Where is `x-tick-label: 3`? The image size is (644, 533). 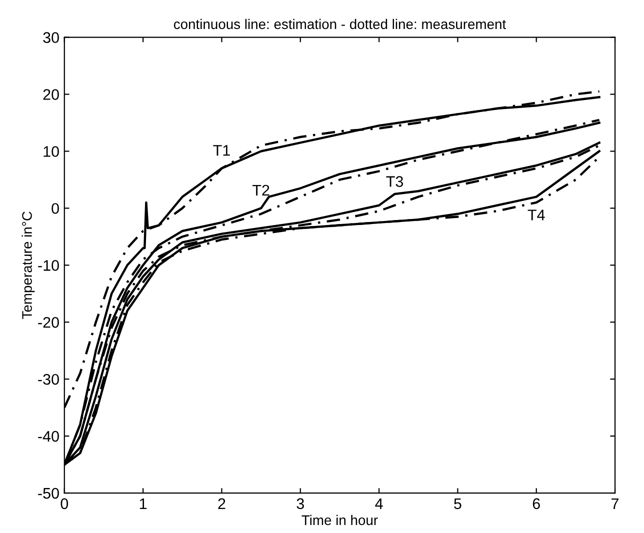 x-tick-label: 3 is located at coordinates (300, 504).